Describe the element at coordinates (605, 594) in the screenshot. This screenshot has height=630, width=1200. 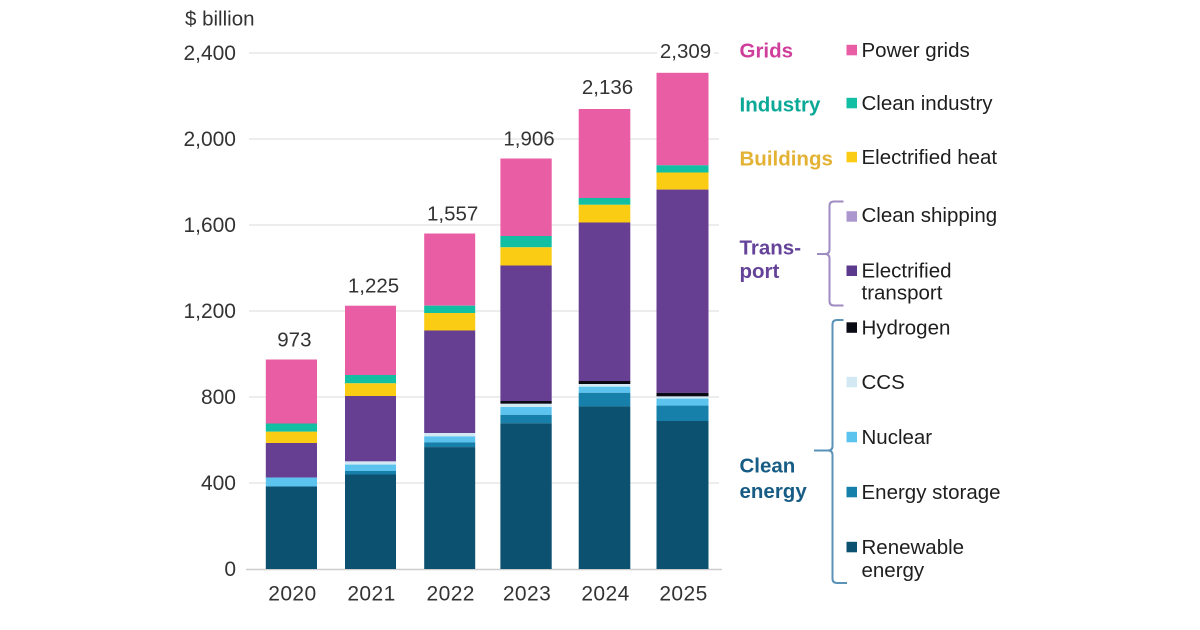
I see `svg-text: 2024` at that location.